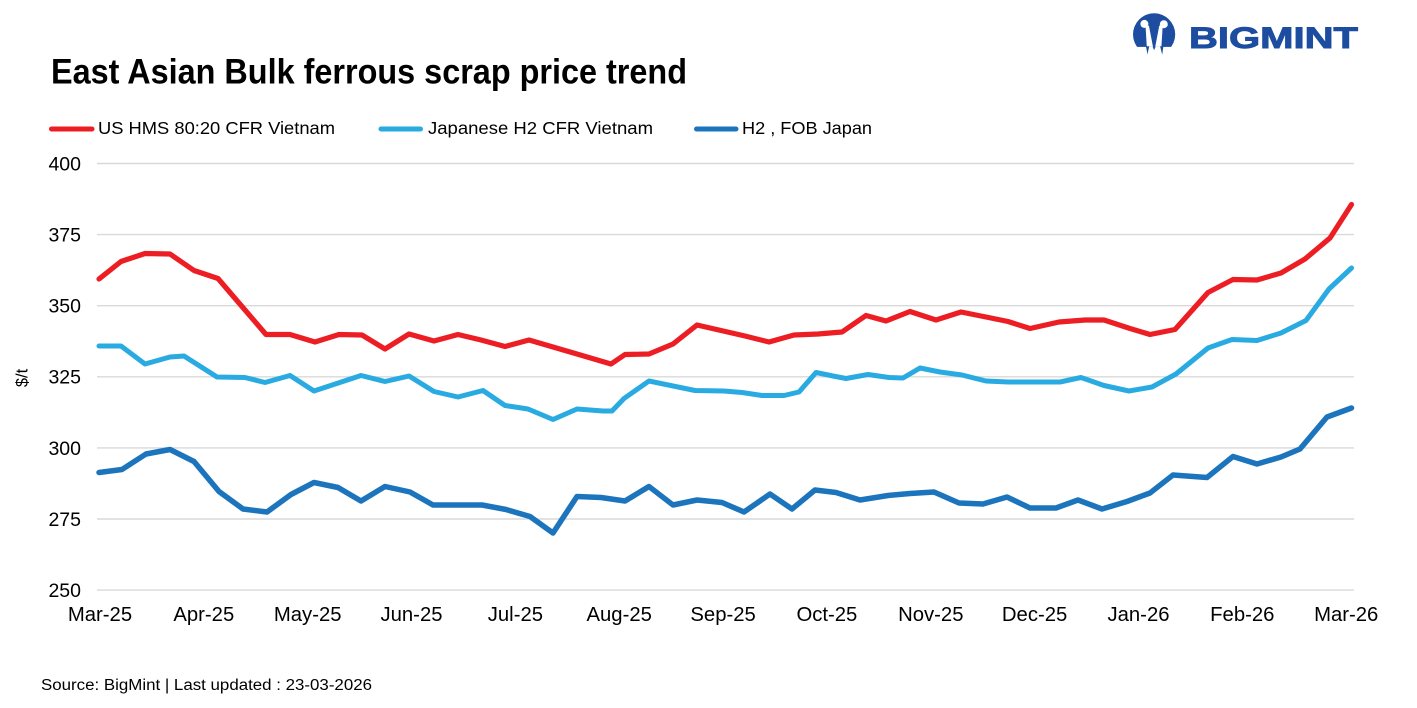  Describe the element at coordinates (930, 615) in the screenshot. I see `svg-text: Nov-25` at that location.